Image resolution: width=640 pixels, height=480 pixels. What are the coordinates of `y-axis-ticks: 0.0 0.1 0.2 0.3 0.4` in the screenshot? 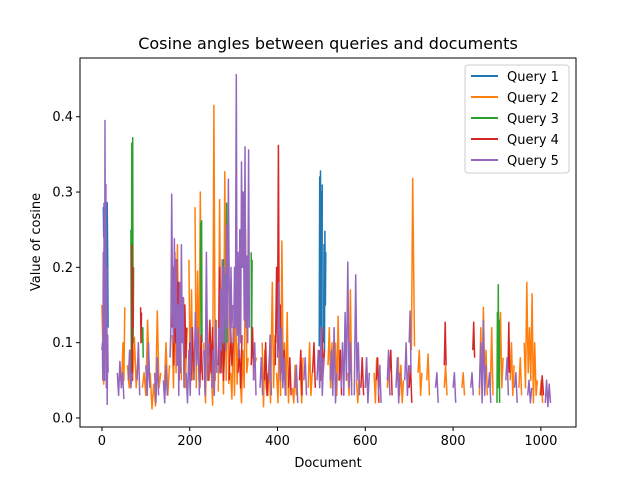 It's located at (66, 268).